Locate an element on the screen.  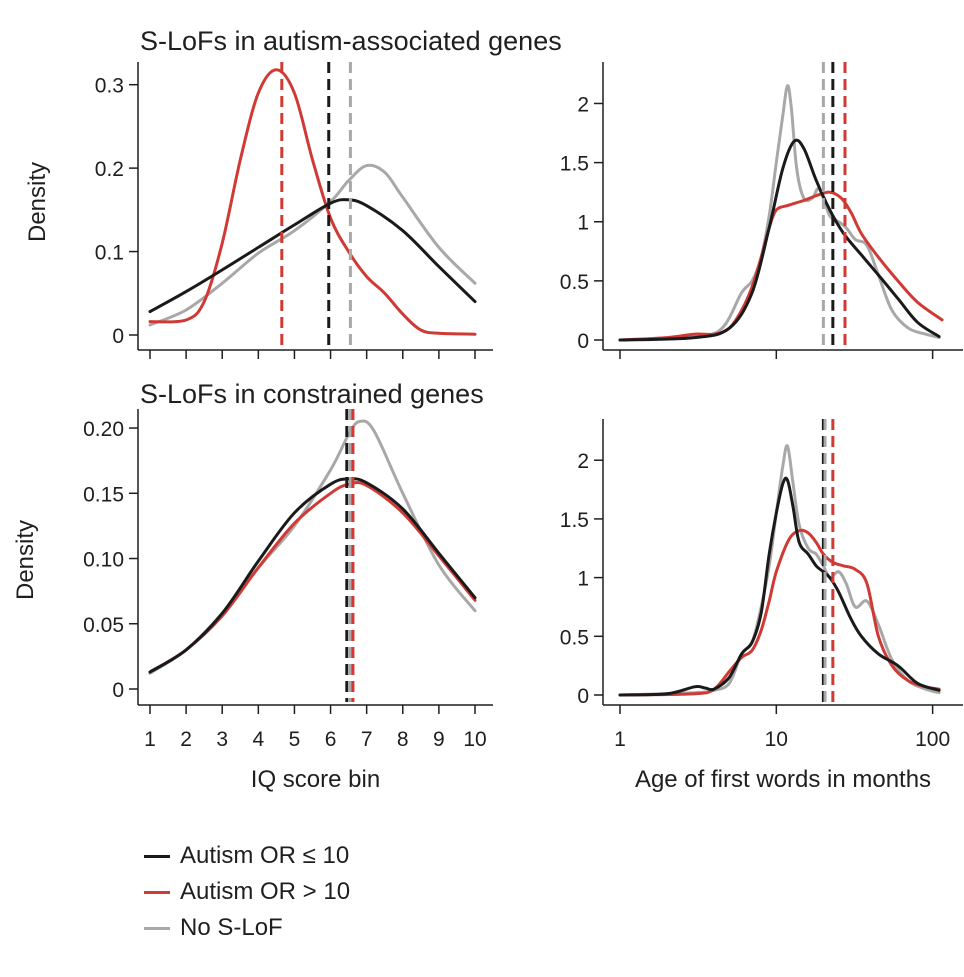
legend: Autism OR ≤ 10 Autism OR > 10 No S-LoF is located at coordinates (247, 892).